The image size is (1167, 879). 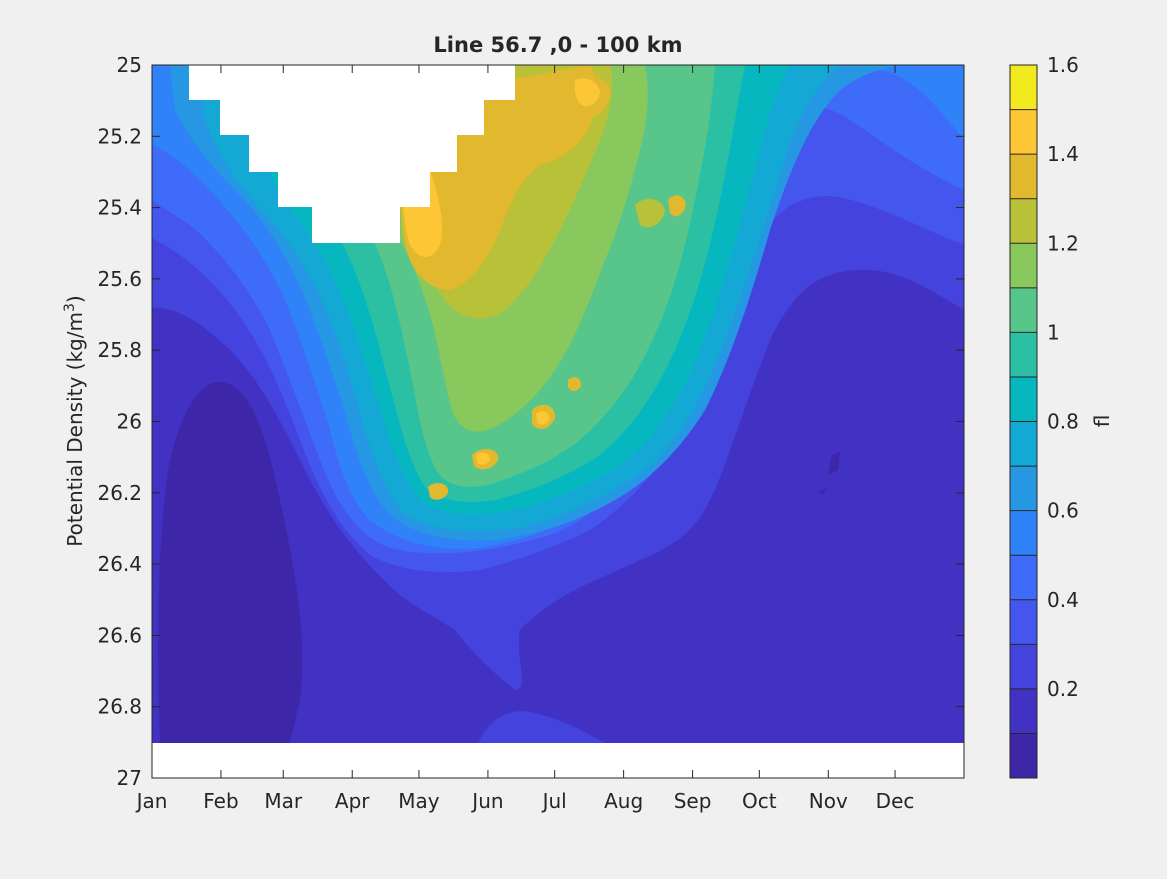 I want to click on x-tick-label: Jan, so click(x=151, y=801).